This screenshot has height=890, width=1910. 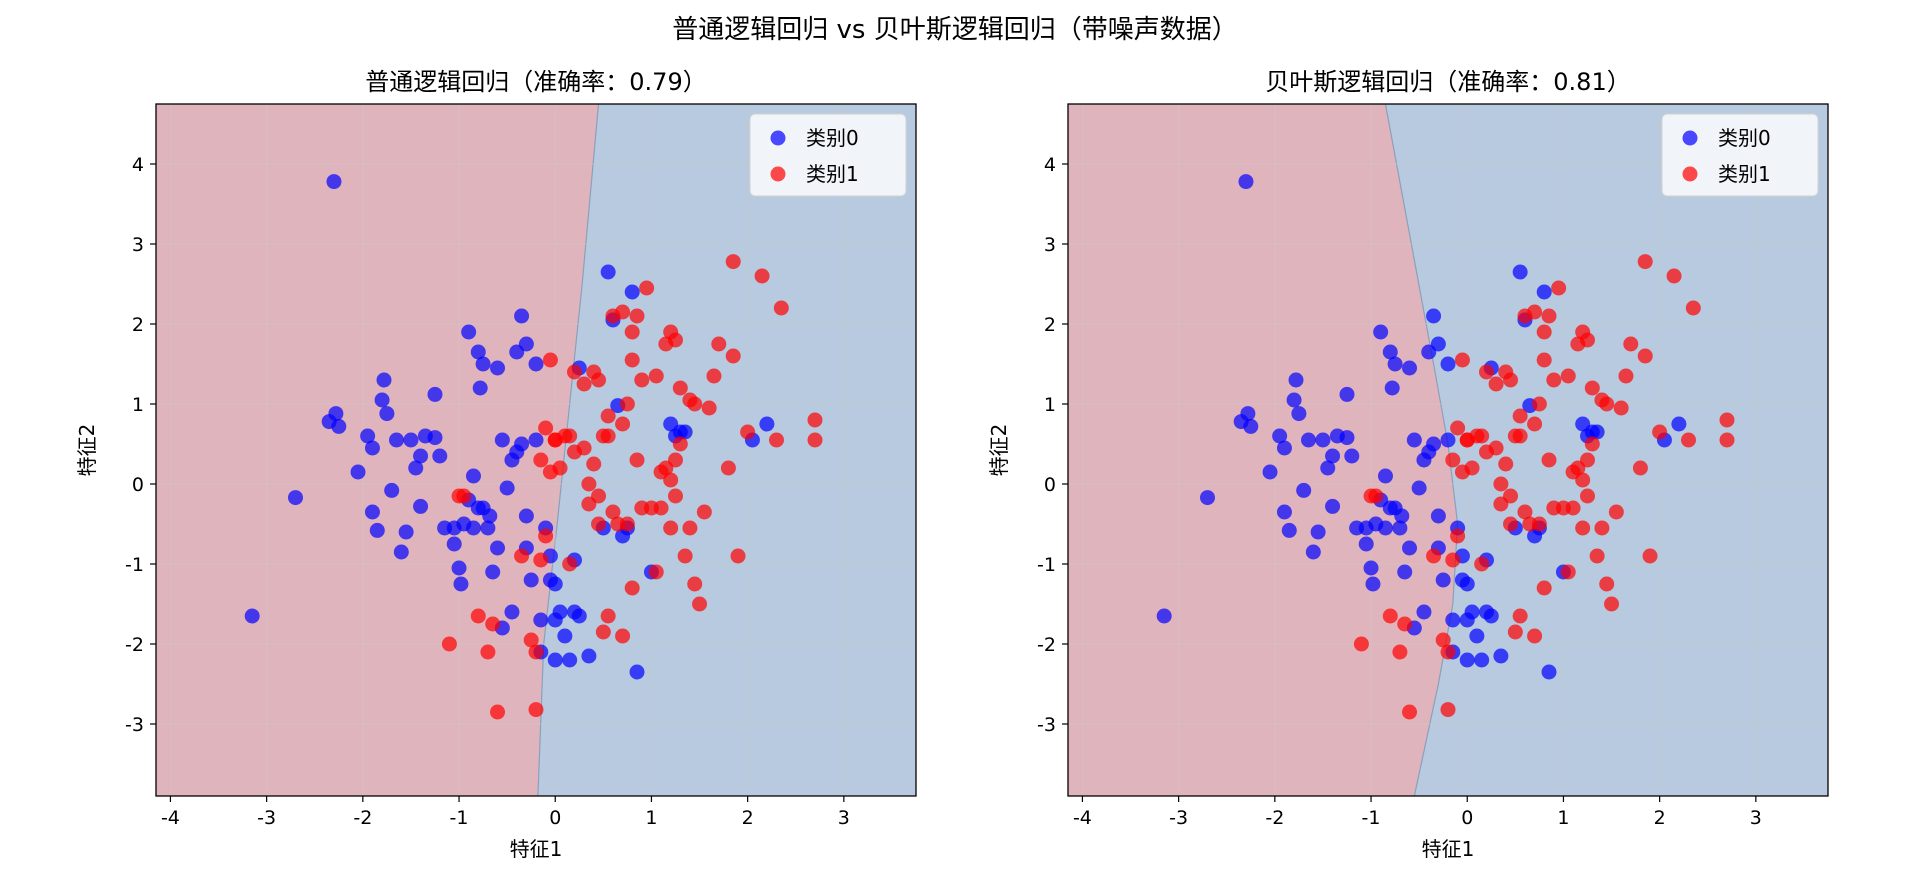 I want to click on x-tick-label: 3, so click(x=844, y=818).